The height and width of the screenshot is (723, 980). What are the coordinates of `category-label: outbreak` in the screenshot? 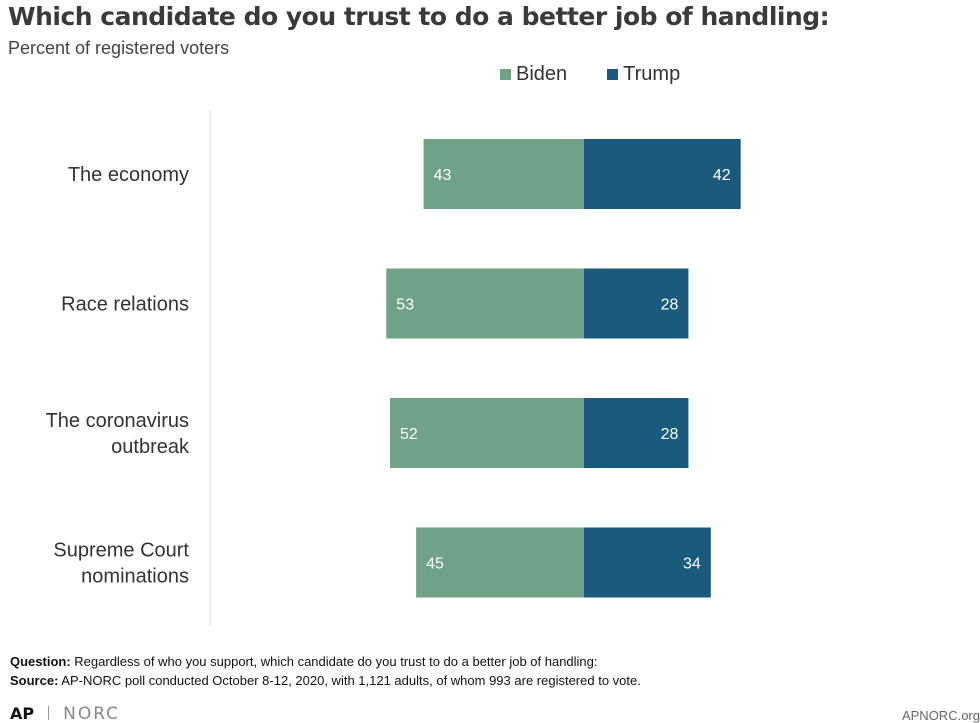 It's located at (150, 447).